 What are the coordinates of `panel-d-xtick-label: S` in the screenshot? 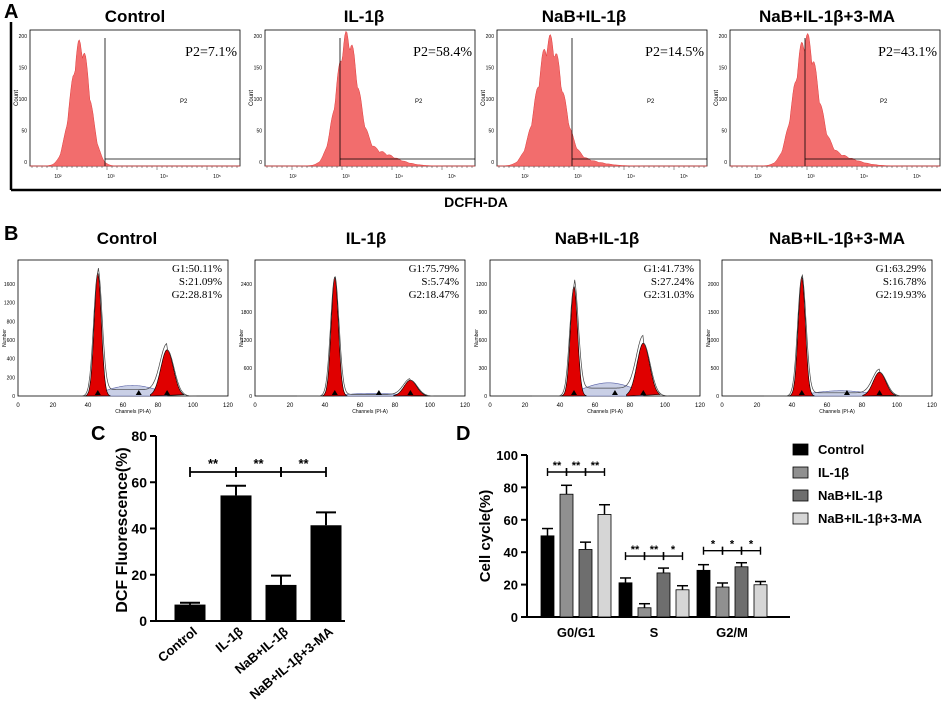 It's located at (654, 632).